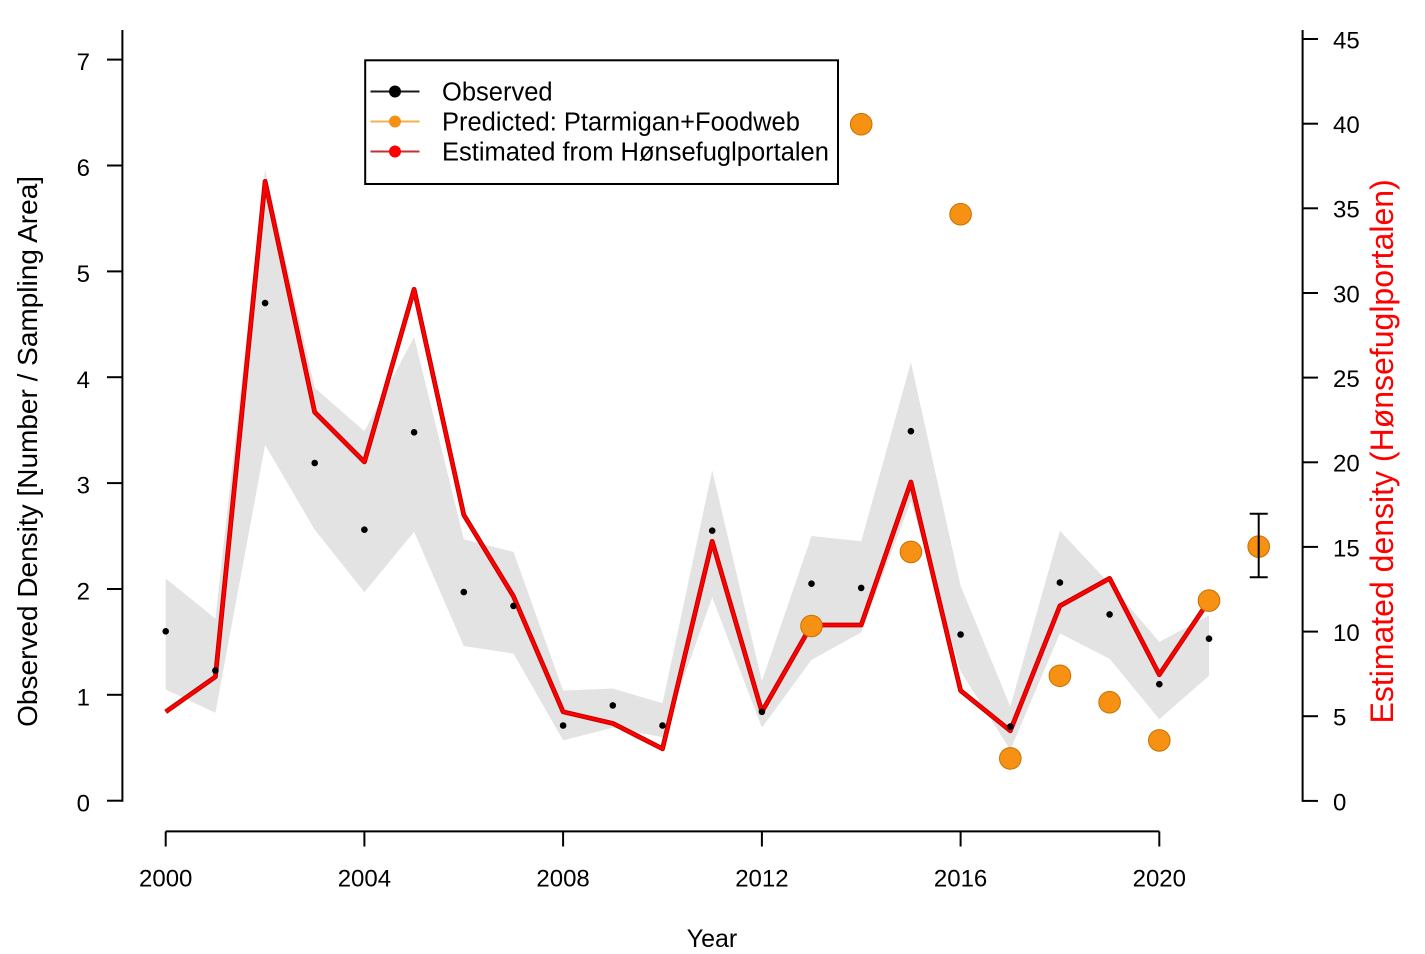 This screenshot has width=1425, height=954. I want to click on svg-text: 15, so click(1346, 548).